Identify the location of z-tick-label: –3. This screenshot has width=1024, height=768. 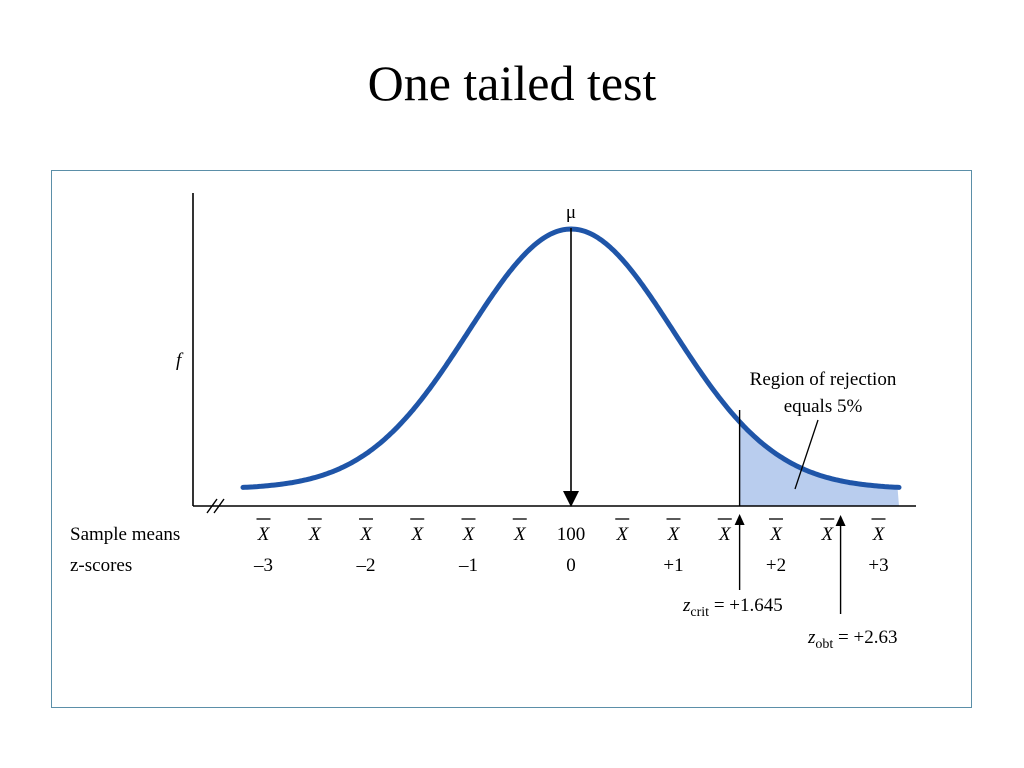
(263, 565).